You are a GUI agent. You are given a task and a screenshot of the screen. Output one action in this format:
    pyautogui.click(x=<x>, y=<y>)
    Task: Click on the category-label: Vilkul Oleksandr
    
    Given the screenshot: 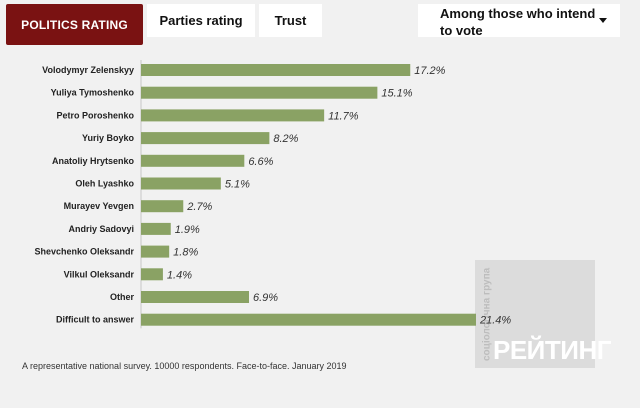 What is the action you would take?
    pyautogui.click(x=99, y=274)
    